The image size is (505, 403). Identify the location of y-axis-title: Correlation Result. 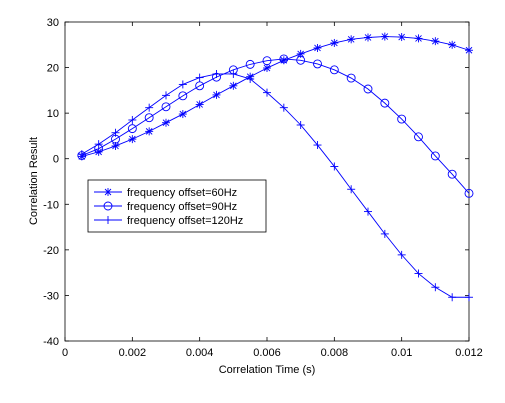
(34, 181).